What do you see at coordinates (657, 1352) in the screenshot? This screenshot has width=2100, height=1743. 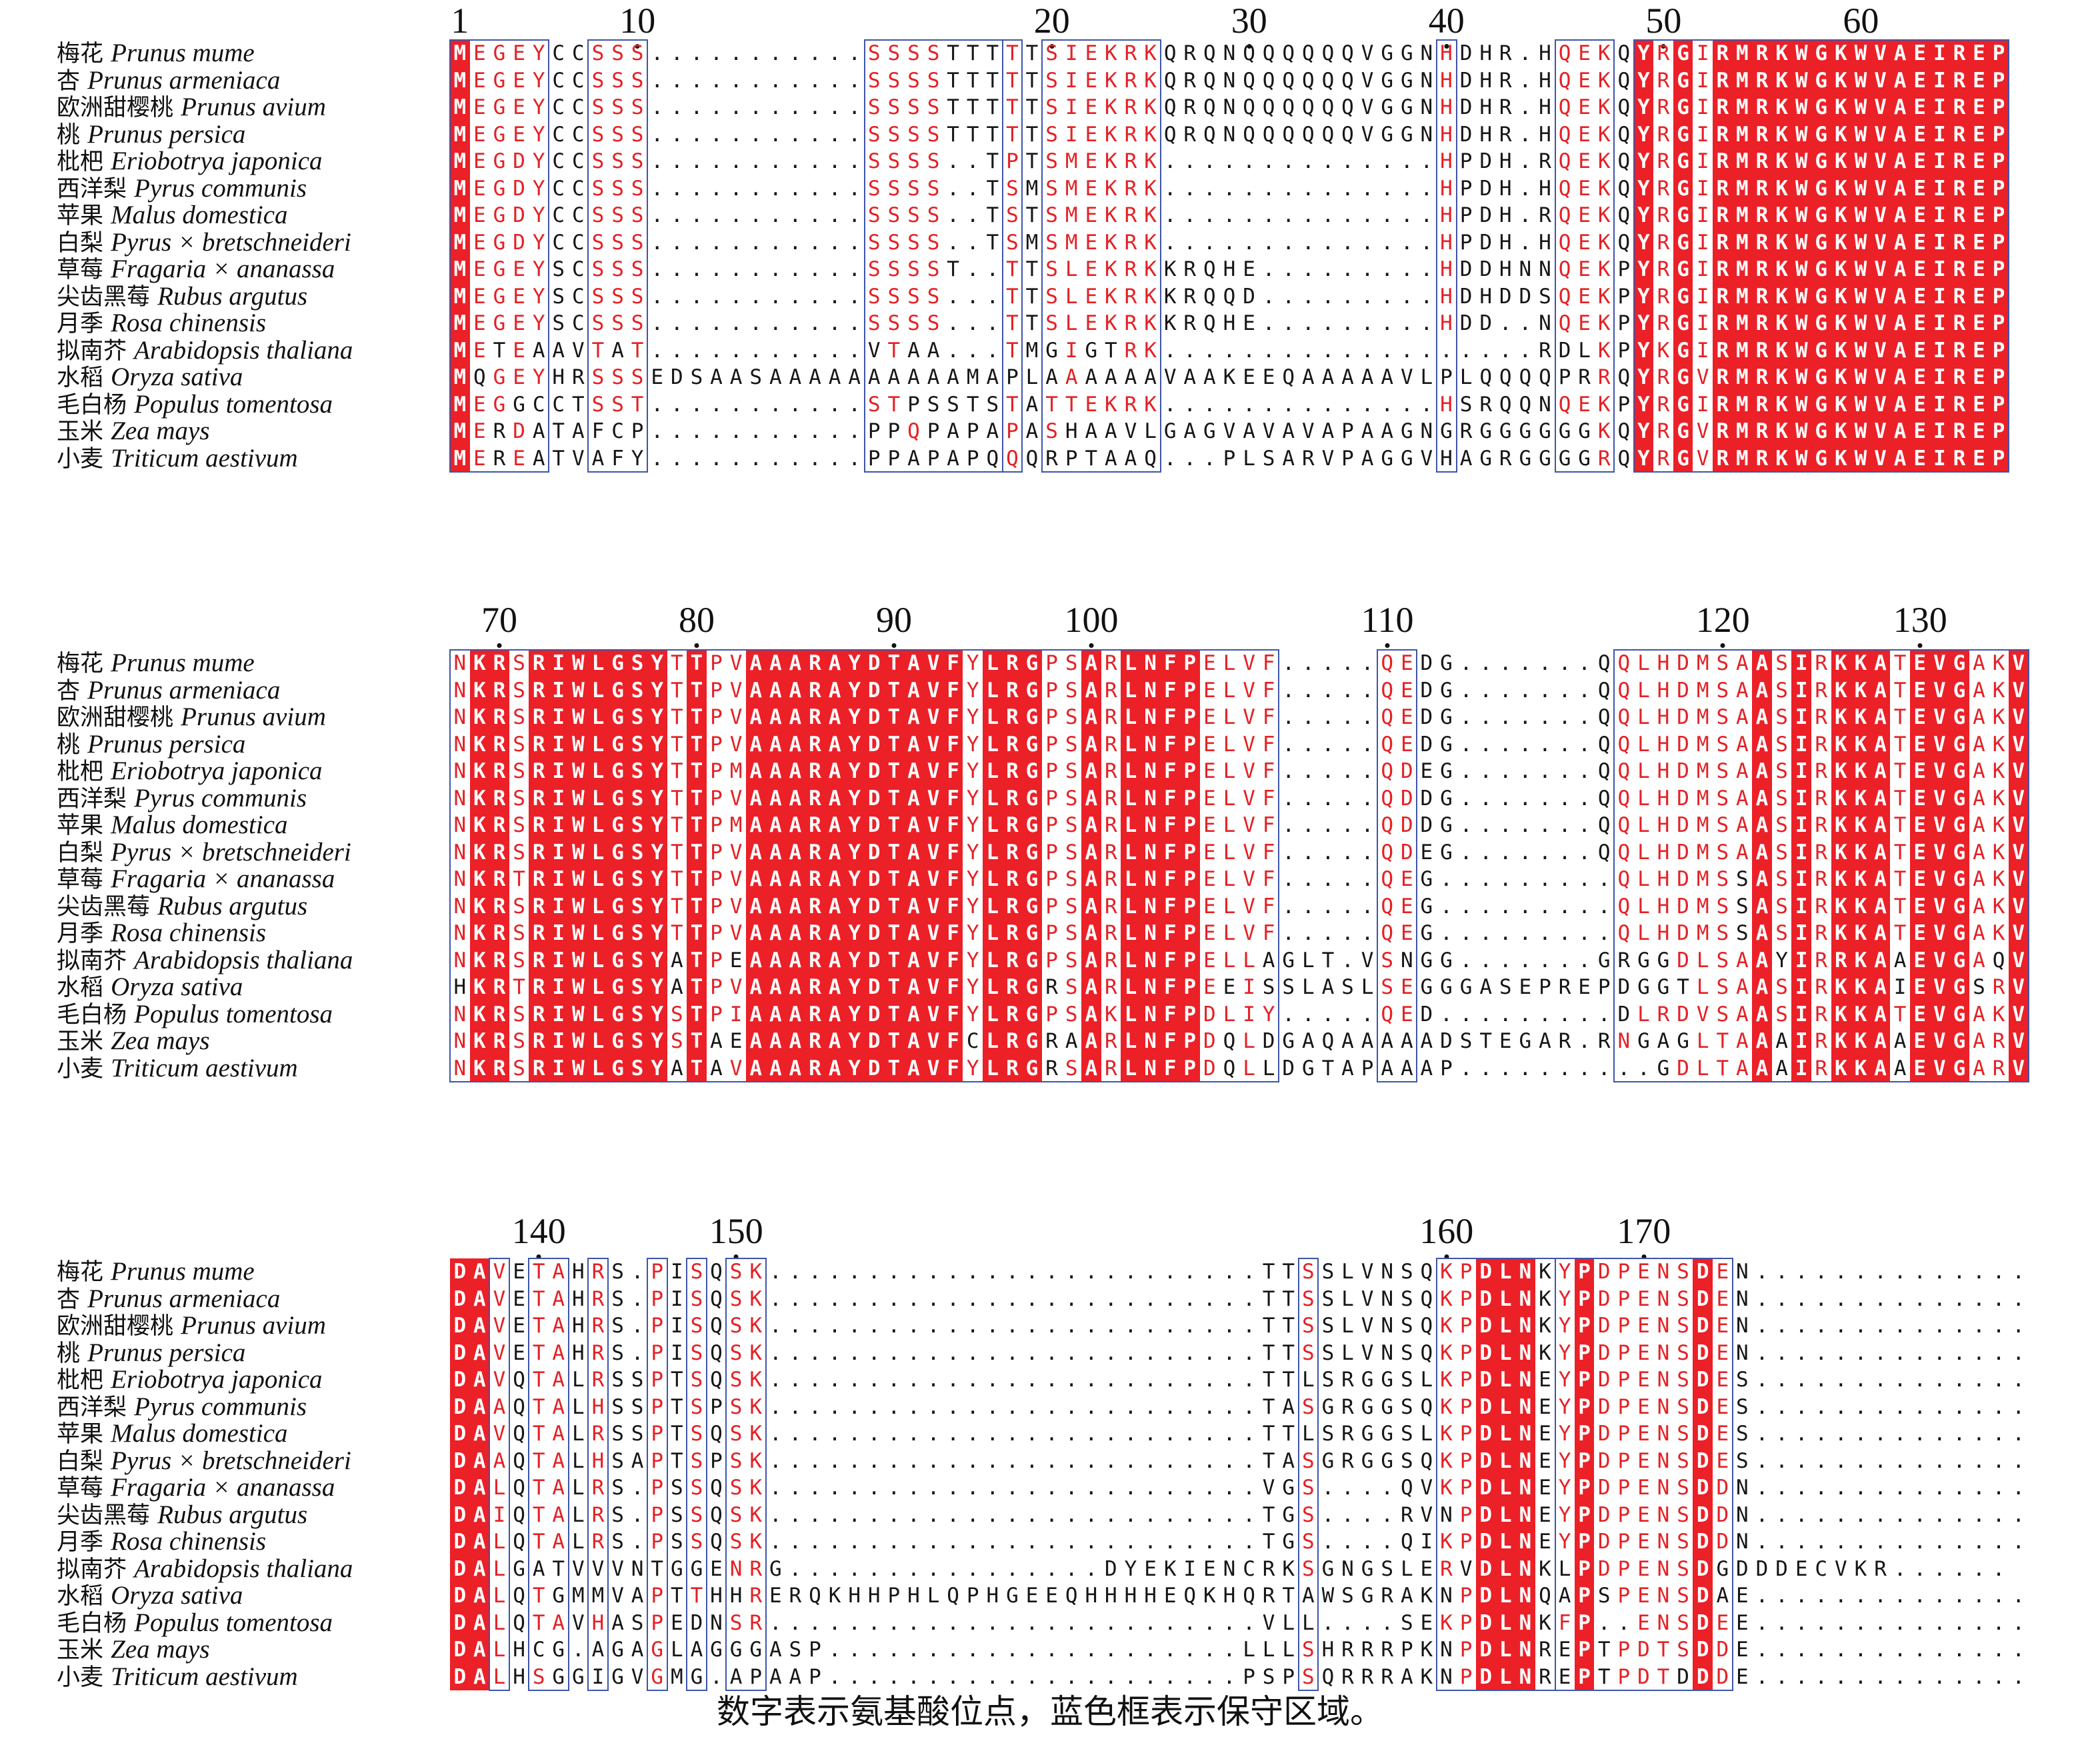 I see `residue-cell: P` at bounding box center [657, 1352].